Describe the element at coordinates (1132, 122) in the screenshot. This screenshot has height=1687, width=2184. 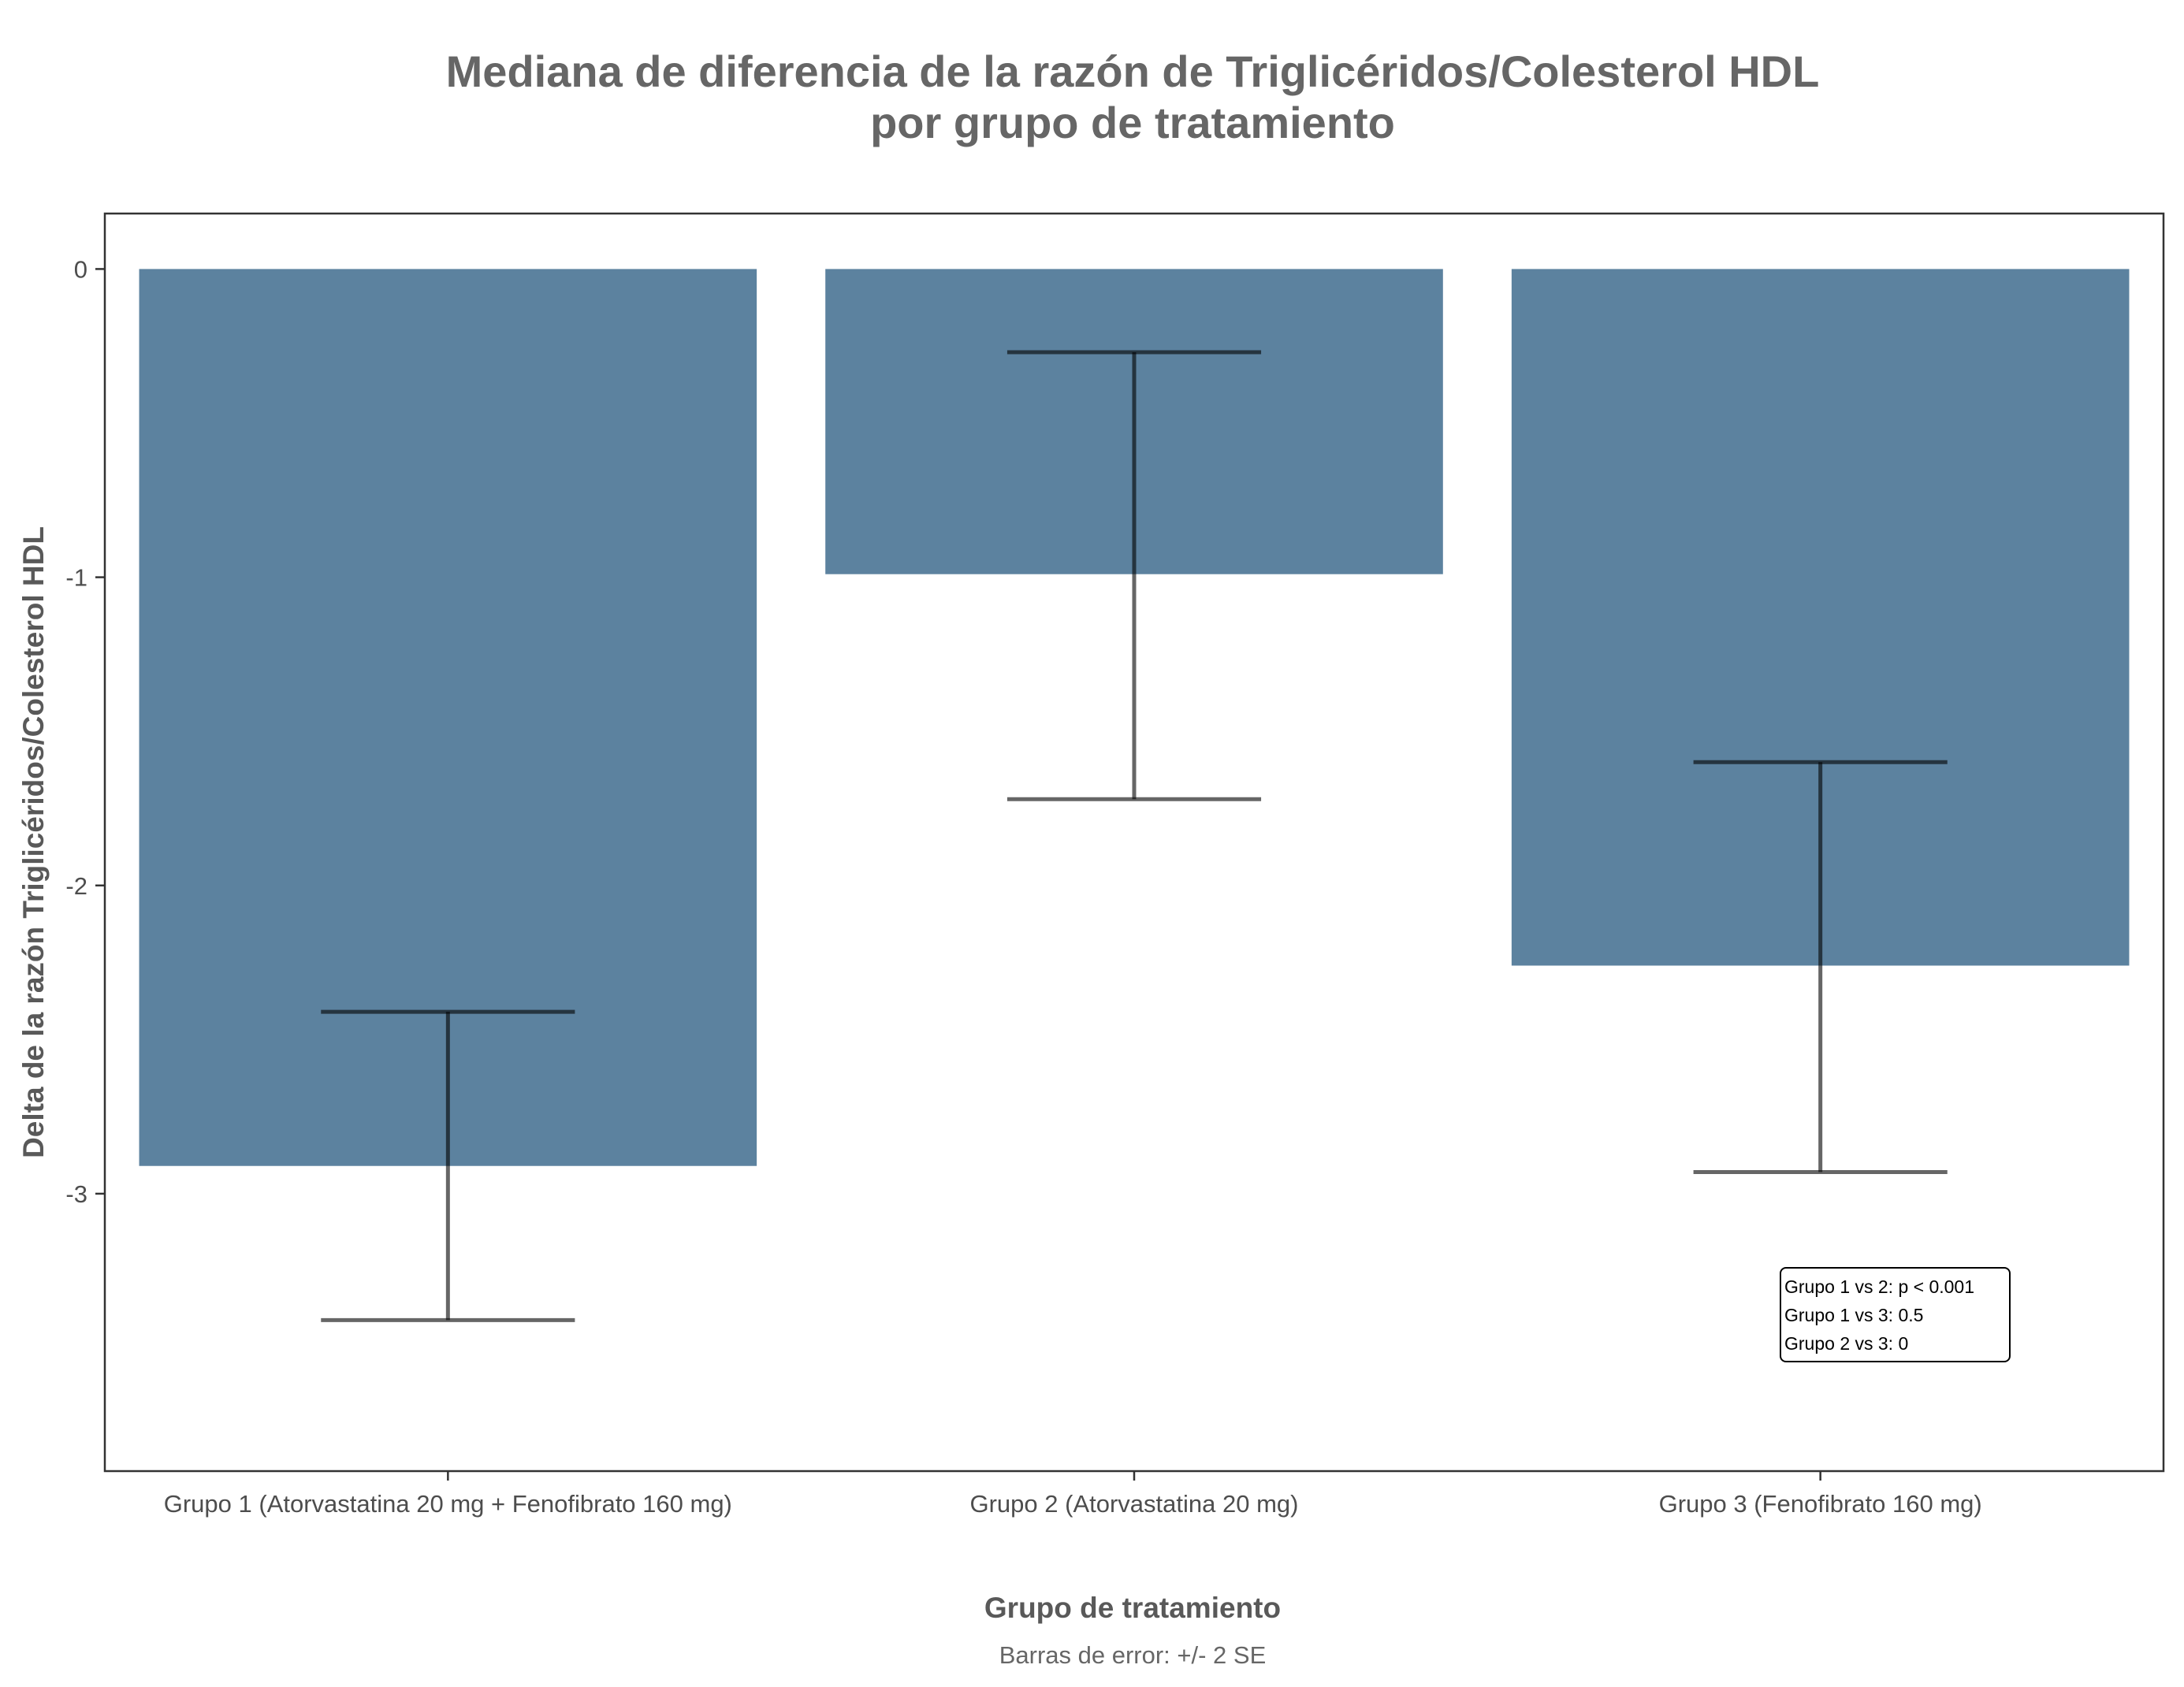
I see `chart-title-line-2: por grupo de tratamiento` at that location.